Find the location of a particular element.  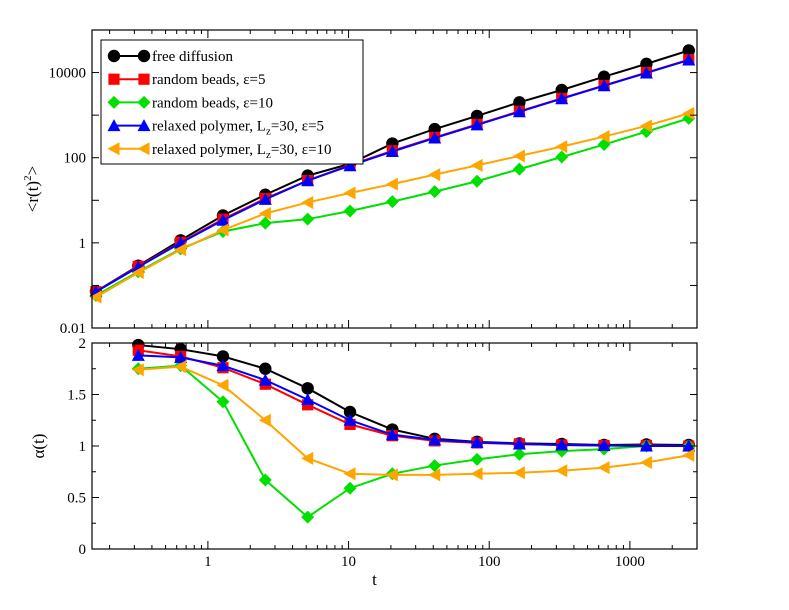

top-y-label-sup: 2 is located at coordinates (28, 178).